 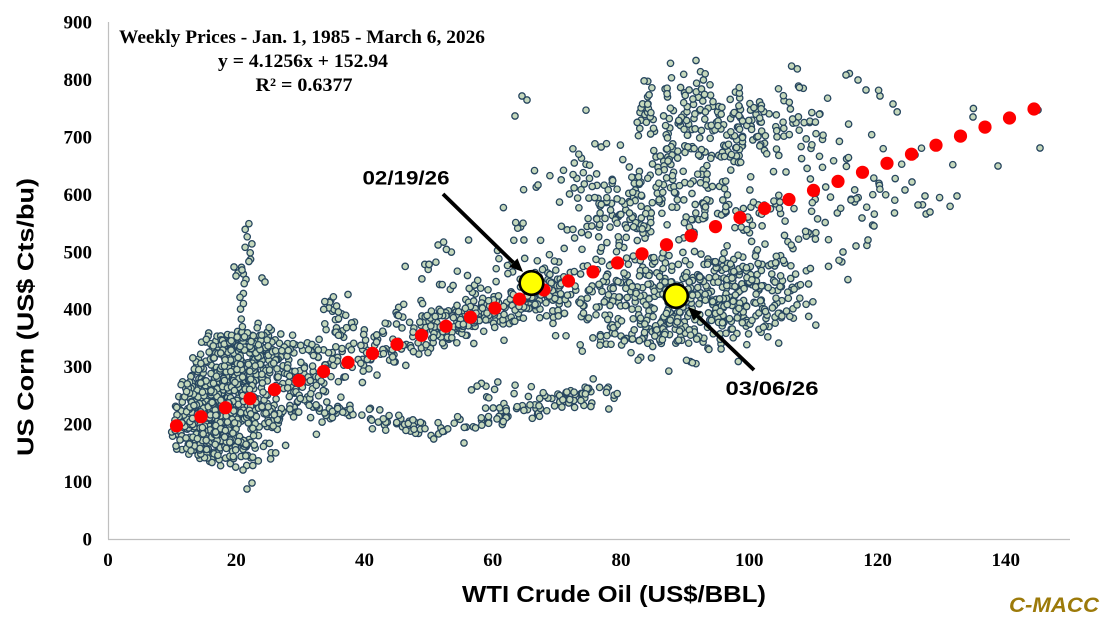 What do you see at coordinates (78, 195) in the screenshot?
I see `svg-text: 600` at bounding box center [78, 195].